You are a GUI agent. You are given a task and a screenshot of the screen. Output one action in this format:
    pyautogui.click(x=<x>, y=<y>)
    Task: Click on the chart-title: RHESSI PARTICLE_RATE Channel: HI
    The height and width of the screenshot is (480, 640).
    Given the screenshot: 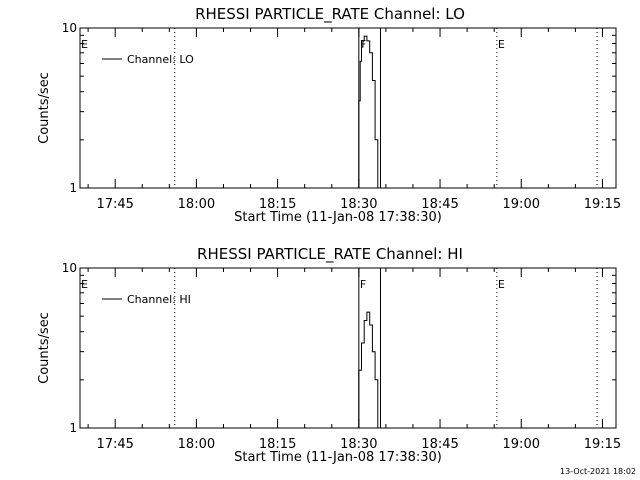 What is the action you would take?
    pyautogui.click(x=330, y=254)
    